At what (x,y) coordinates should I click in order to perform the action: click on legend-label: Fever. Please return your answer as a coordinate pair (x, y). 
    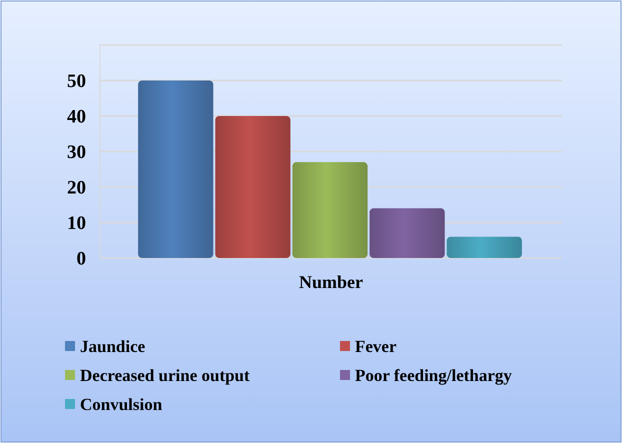
    Looking at the image, I should click on (376, 346).